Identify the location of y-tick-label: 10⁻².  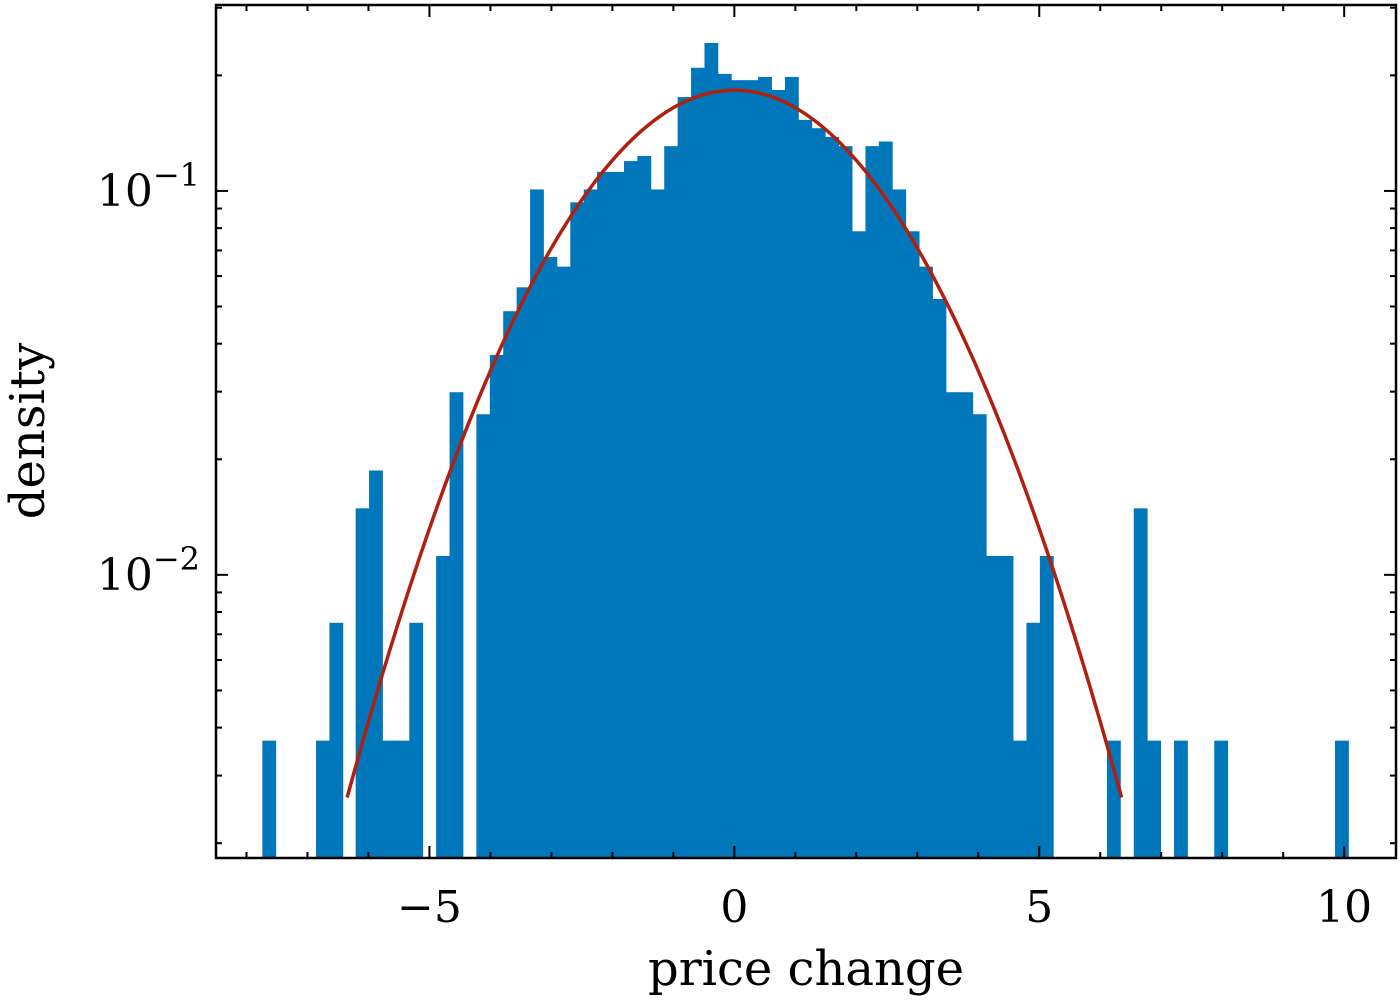
(148, 570).